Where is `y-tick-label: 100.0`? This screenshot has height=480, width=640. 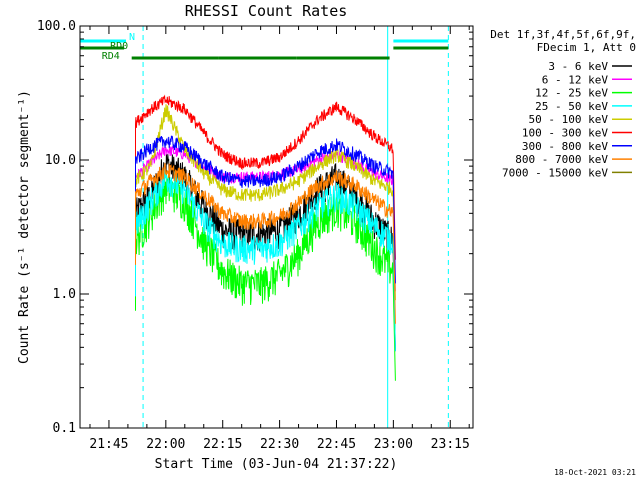 y-tick-label: 100.0 is located at coordinates (56, 26).